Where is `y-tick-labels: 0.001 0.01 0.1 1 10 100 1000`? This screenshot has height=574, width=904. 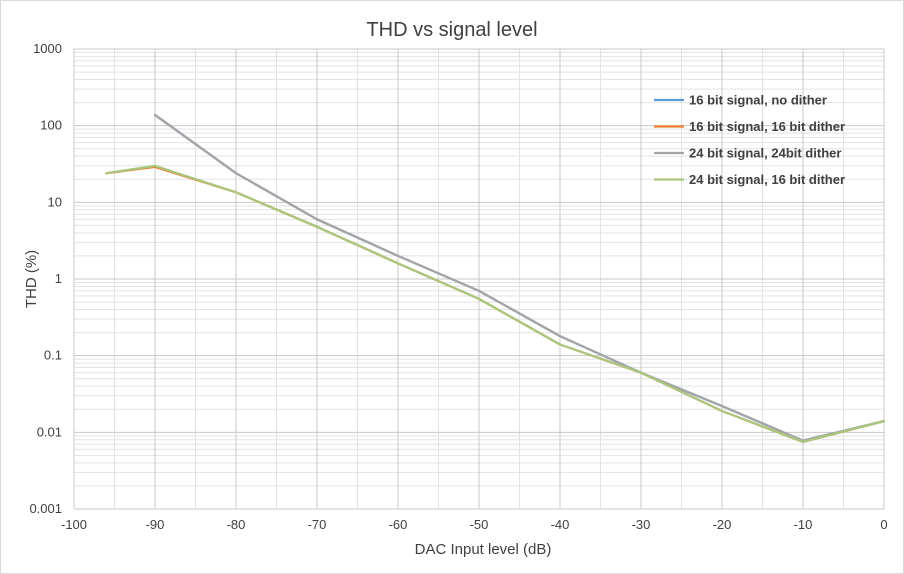
y-tick-labels: 0.001 0.01 0.1 1 10 100 1000 is located at coordinates (45, 278).